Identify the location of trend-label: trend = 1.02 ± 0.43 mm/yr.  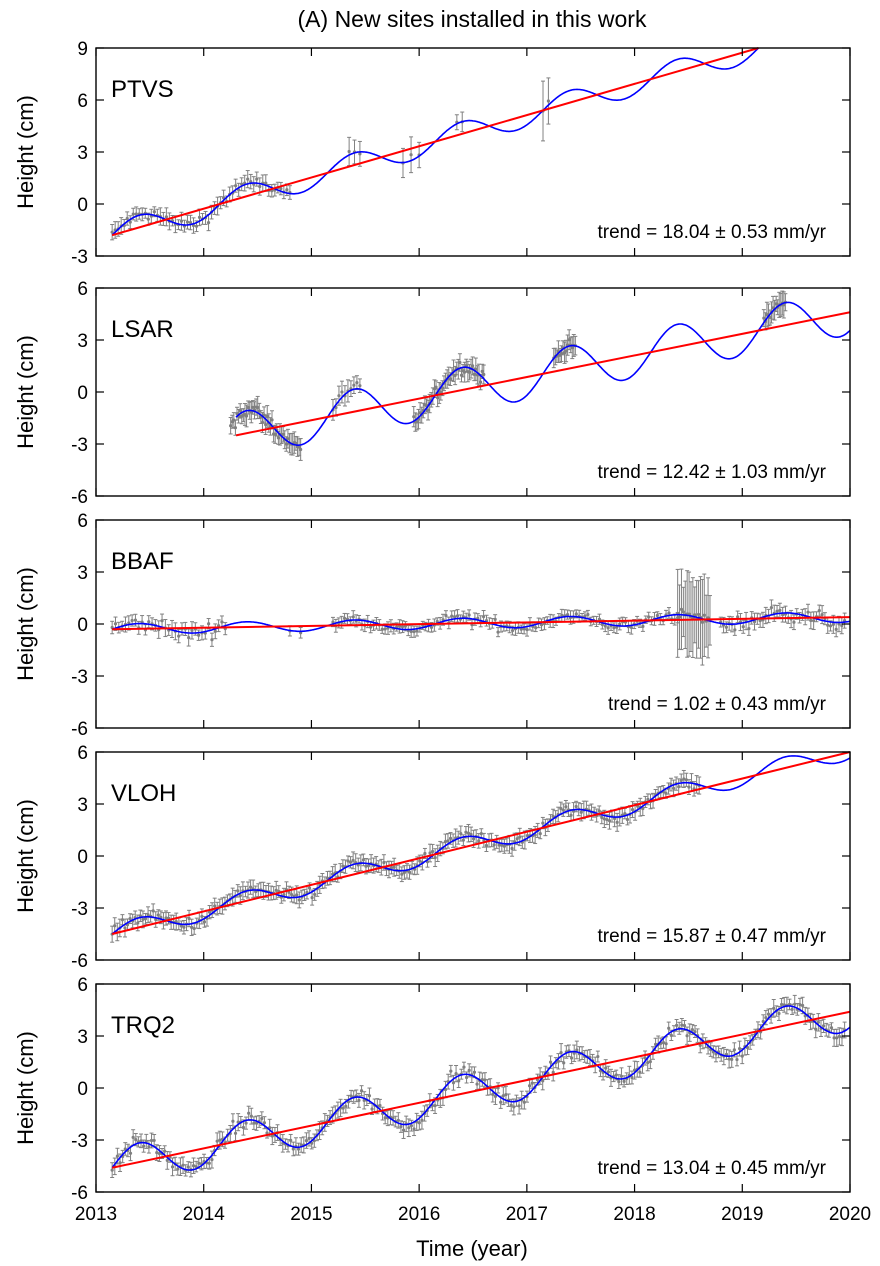
(717, 704).